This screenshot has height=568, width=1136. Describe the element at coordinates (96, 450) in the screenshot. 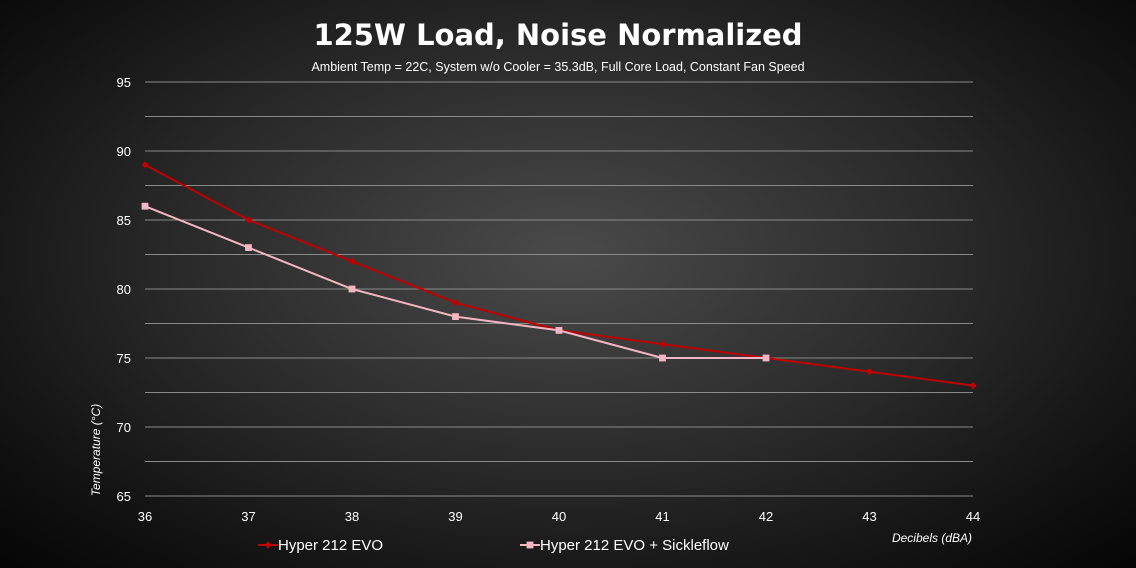

I see `y-axis-label: Temperature (°C)` at that location.